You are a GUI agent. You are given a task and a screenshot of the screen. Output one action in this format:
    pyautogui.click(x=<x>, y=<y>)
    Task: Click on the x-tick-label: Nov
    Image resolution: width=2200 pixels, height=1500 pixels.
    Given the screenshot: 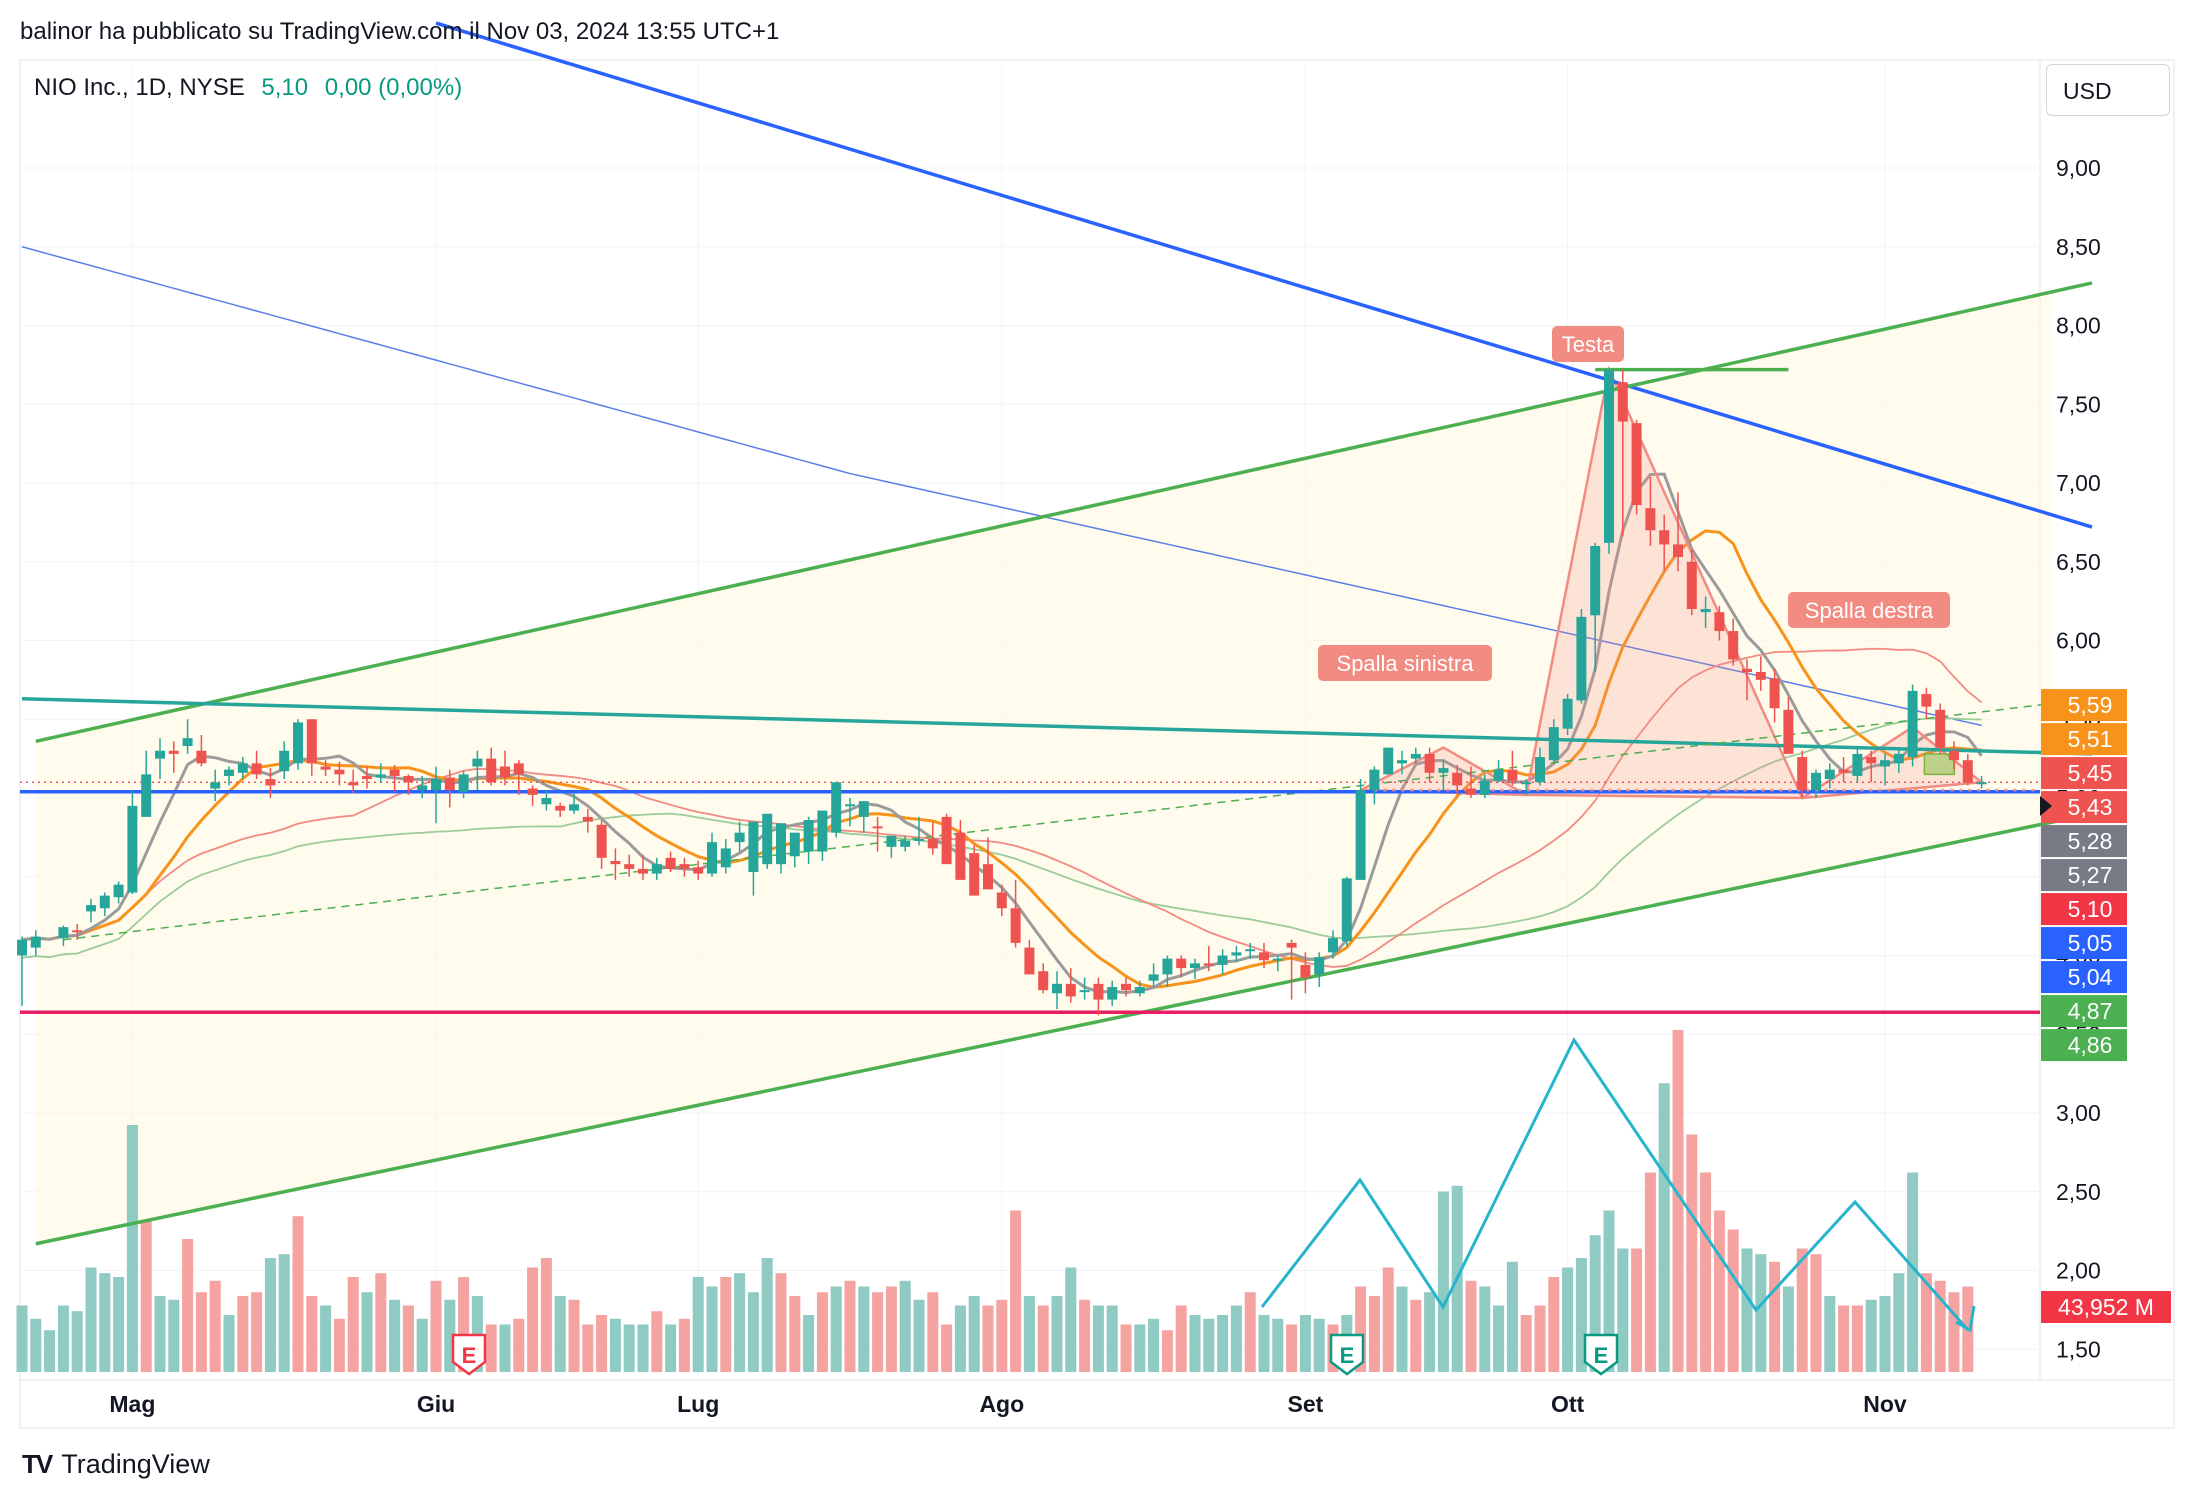 What is the action you would take?
    pyautogui.click(x=1885, y=1404)
    